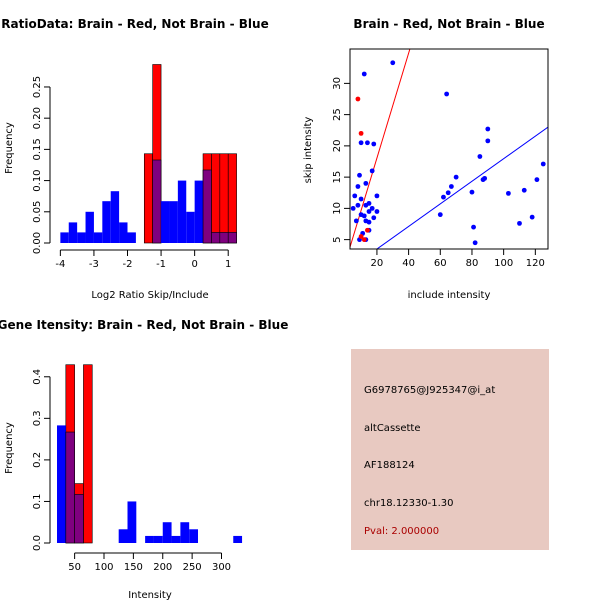 The image size is (600, 600). What do you see at coordinates (37, 87) in the screenshot?
I see `y-tick-label: 0.25` at bounding box center [37, 87].